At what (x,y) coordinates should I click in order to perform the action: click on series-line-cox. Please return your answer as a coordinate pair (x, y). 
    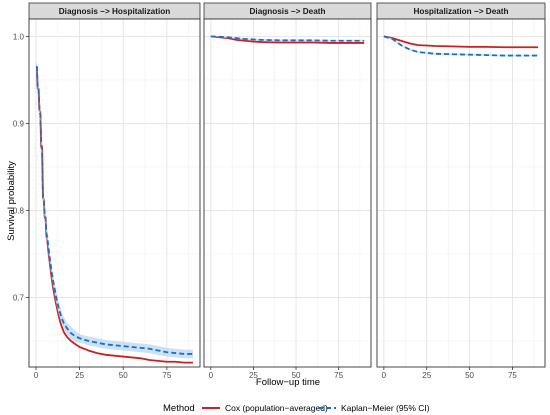
    Looking at the image, I should click on (461, 42).